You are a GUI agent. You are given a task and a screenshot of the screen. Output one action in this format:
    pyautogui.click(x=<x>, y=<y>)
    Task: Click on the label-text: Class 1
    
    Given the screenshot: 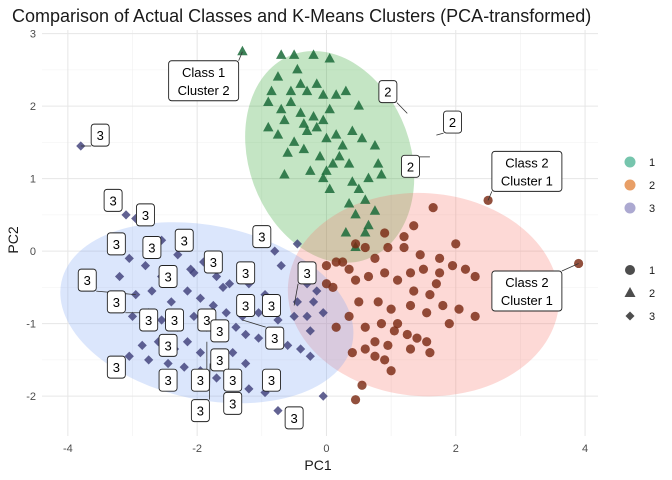 What is the action you would take?
    pyautogui.click(x=203, y=72)
    